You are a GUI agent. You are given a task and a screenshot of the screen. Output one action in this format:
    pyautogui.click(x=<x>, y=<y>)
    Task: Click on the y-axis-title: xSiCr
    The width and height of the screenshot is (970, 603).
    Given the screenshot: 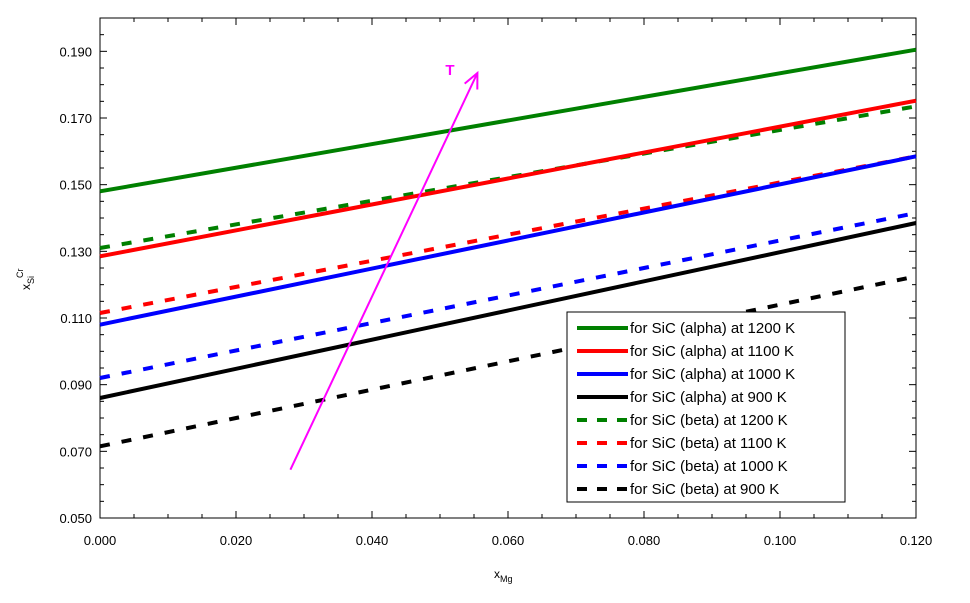 What is the action you would take?
    pyautogui.click(x=25, y=279)
    